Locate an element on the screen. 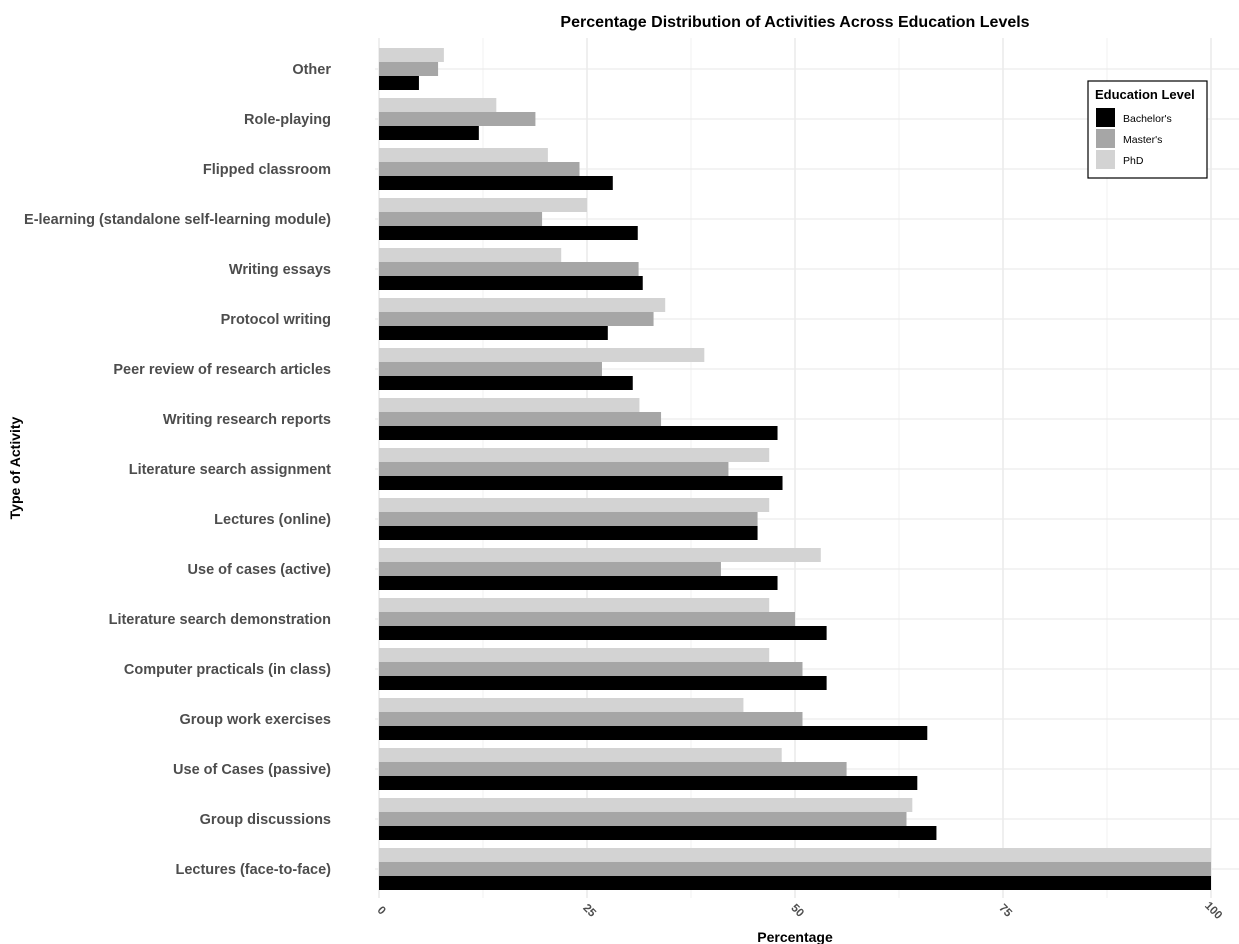 The image size is (1239, 944). legend-title: Education Level is located at coordinates (1145, 94).